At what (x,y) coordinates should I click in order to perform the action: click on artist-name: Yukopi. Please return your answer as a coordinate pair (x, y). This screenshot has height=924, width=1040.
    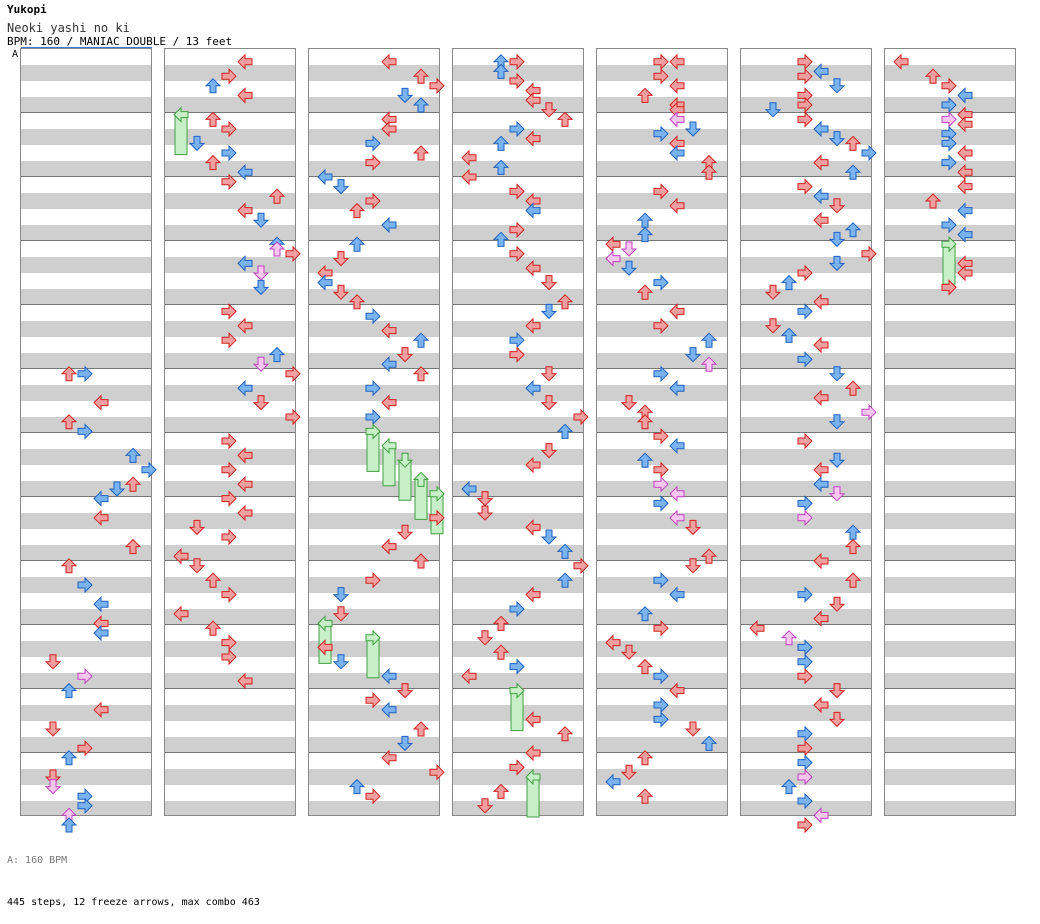
    Looking at the image, I should click on (27, 9).